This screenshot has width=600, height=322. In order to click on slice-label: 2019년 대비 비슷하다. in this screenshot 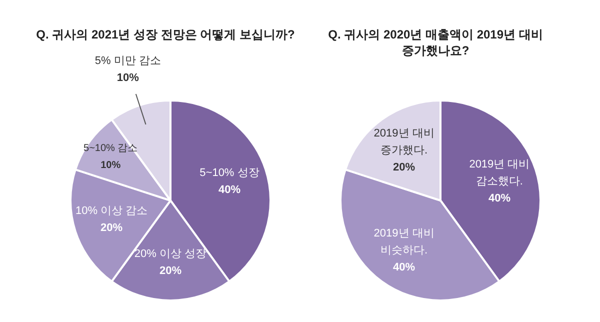, I will do `click(404, 242)`.